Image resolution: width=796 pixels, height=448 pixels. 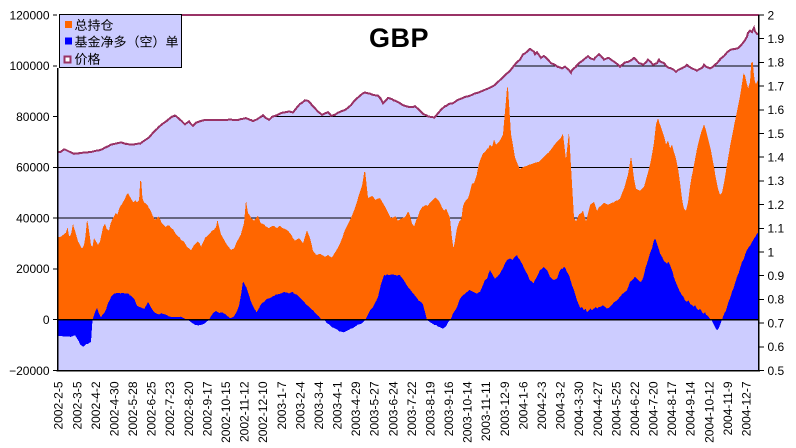 I want to click on svg-text: 2003-11-11, so click(x=486, y=411).